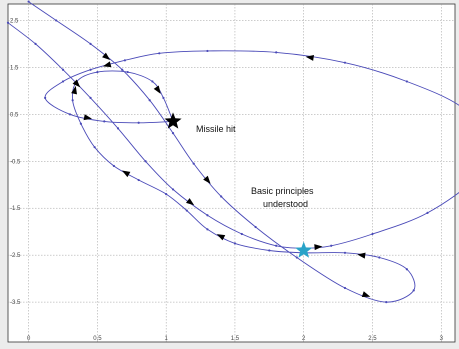 The image size is (459, 349). Describe the element at coordinates (15, 256) in the screenshot. I see `y-tick-label: -2.5` at that location.